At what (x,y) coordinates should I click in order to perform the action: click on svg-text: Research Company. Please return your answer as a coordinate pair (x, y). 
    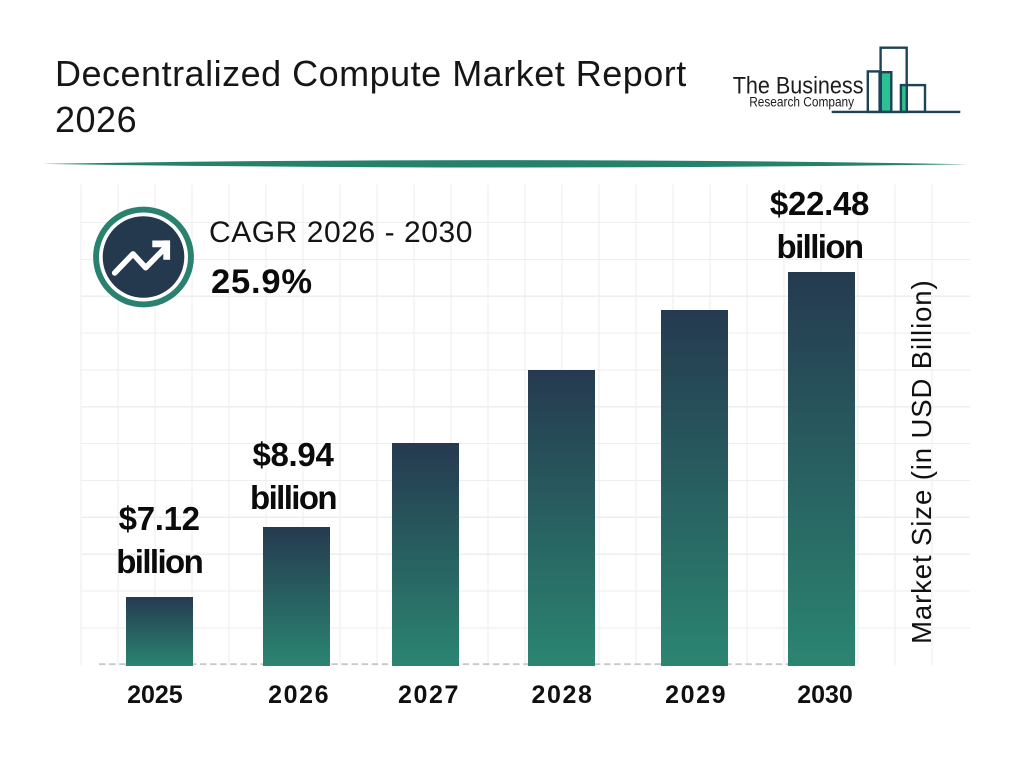
    Looking at the image, I should click on (801, 102).